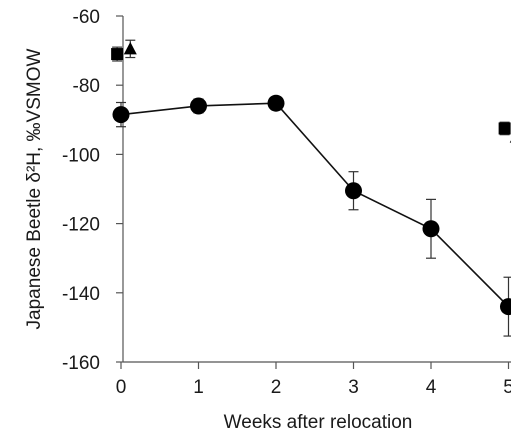  I want to click on x-tick-label: 4, so click(431, 387).